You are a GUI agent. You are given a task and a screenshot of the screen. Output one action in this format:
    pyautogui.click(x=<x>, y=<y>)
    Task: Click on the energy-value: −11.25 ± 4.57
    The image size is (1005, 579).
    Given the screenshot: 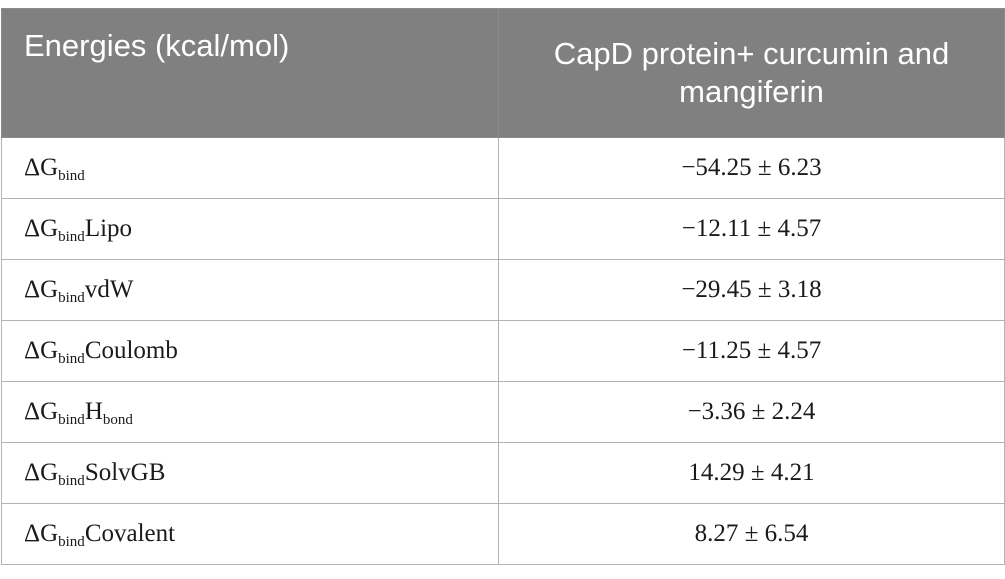 What is the action you would take?
    pyautogui.click(x=751, y=351)
    